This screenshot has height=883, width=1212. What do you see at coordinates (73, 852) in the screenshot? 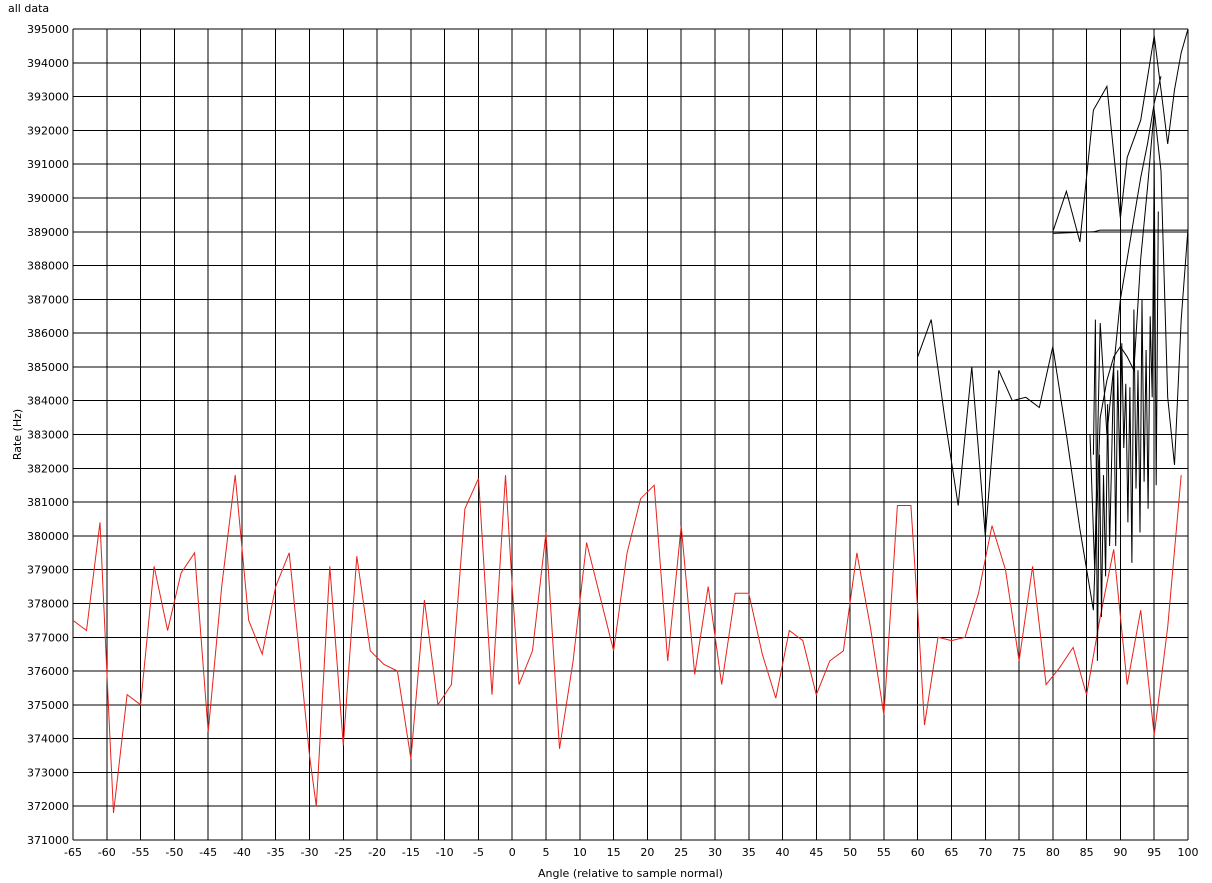
I see `x-tick-label: -65` at bounding box center [73, 852].